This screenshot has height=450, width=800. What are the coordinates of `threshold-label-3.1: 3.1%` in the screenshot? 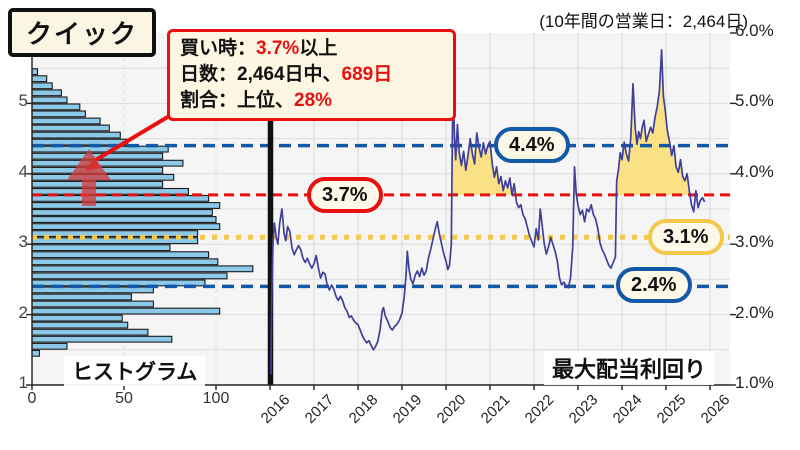 It's located at (686, 237).